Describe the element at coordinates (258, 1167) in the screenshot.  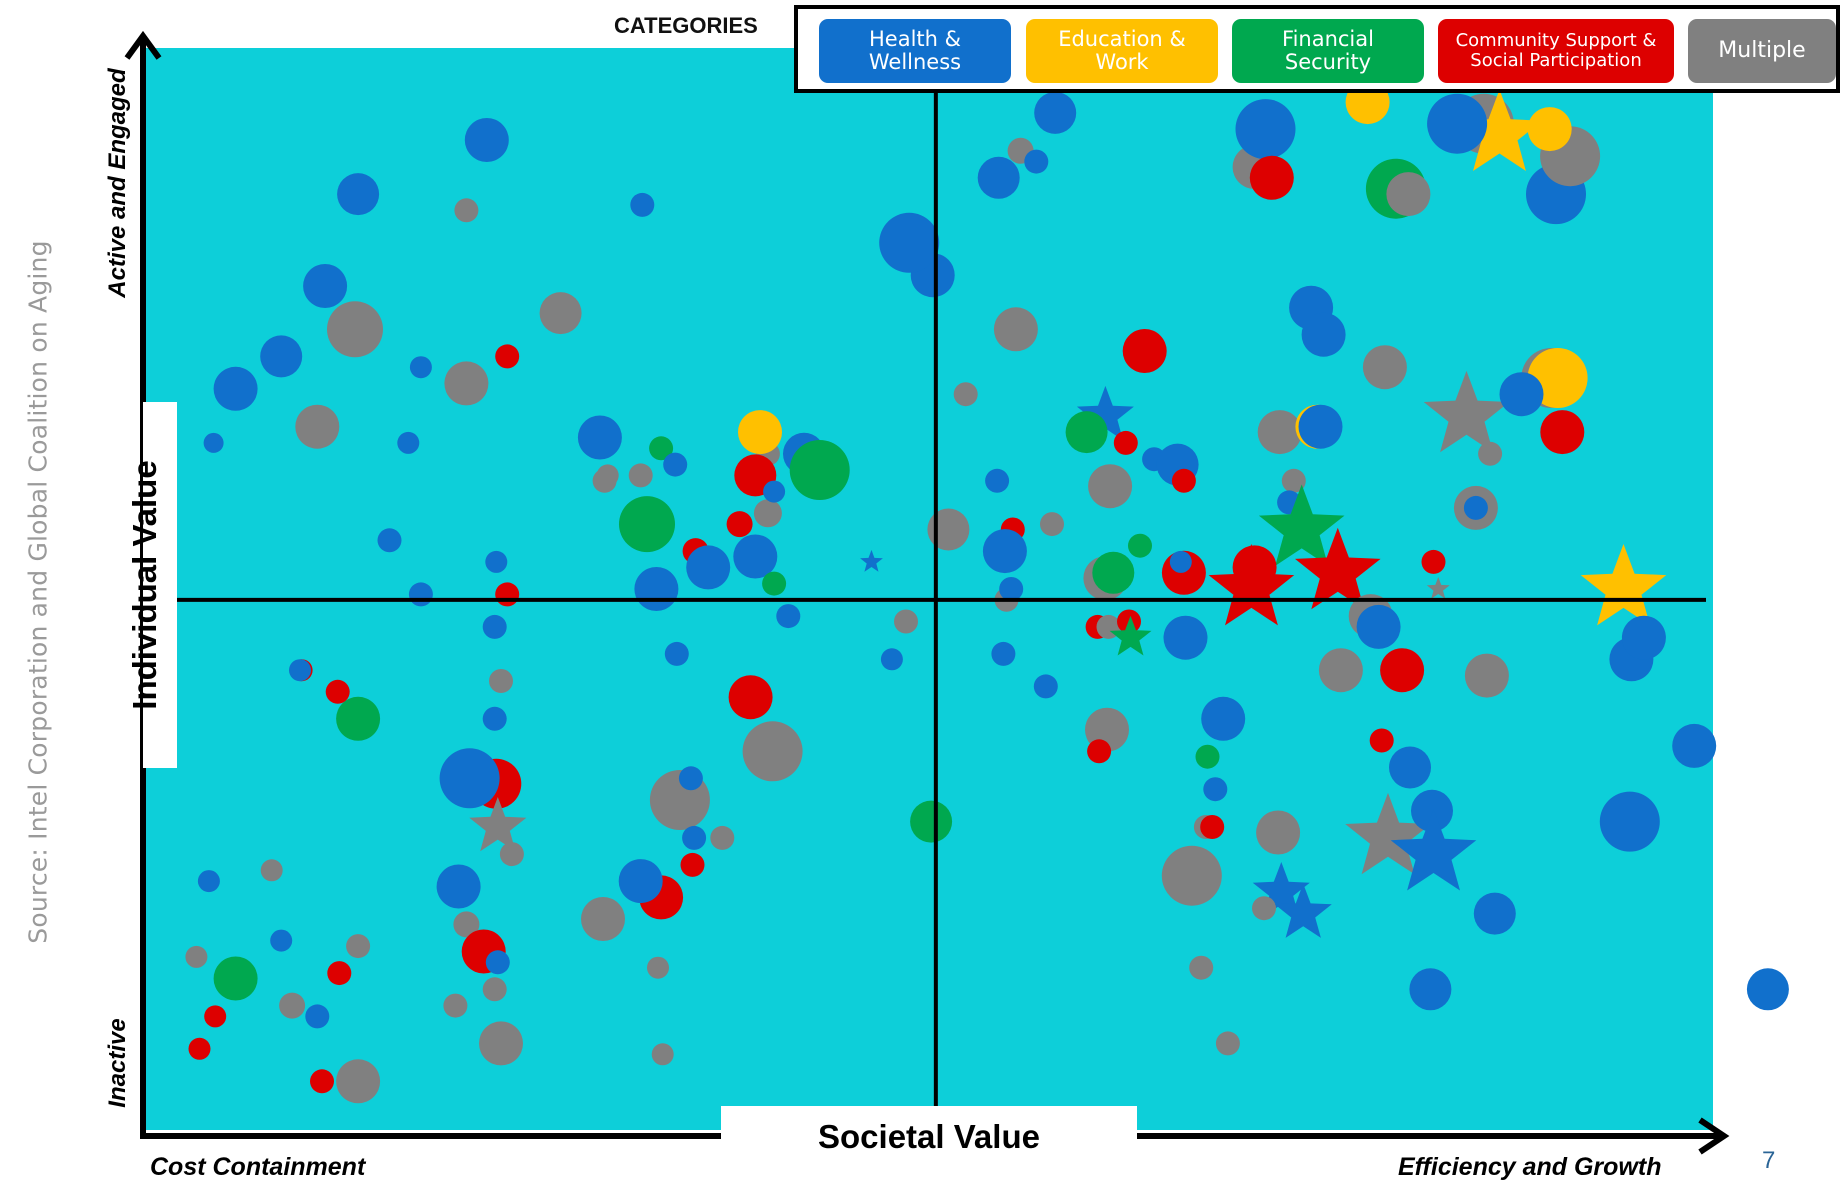
I see `x-axis-low-label: Cost Containment` at that location.